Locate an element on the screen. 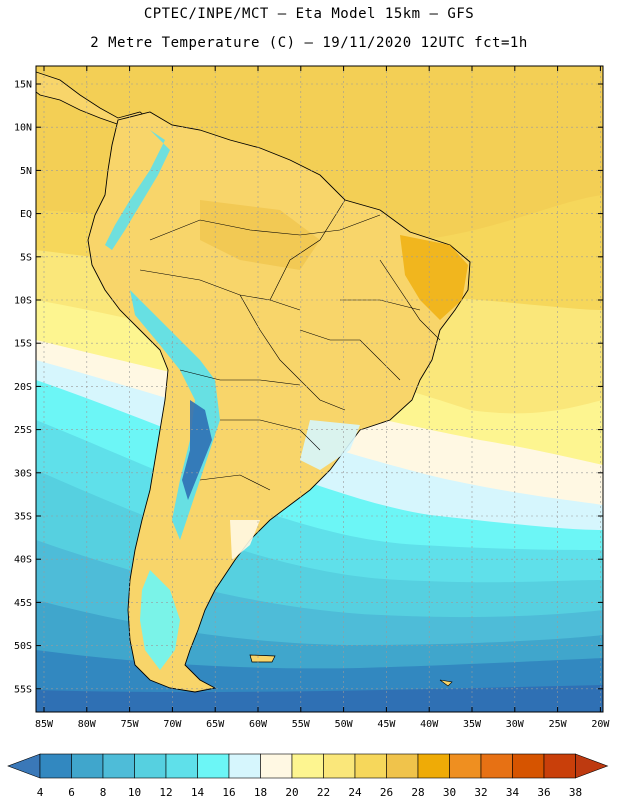 Image resolution: width=618 pixels, height=800 pixels. colorbar-label: 22 is located at coordinates (323, 792).